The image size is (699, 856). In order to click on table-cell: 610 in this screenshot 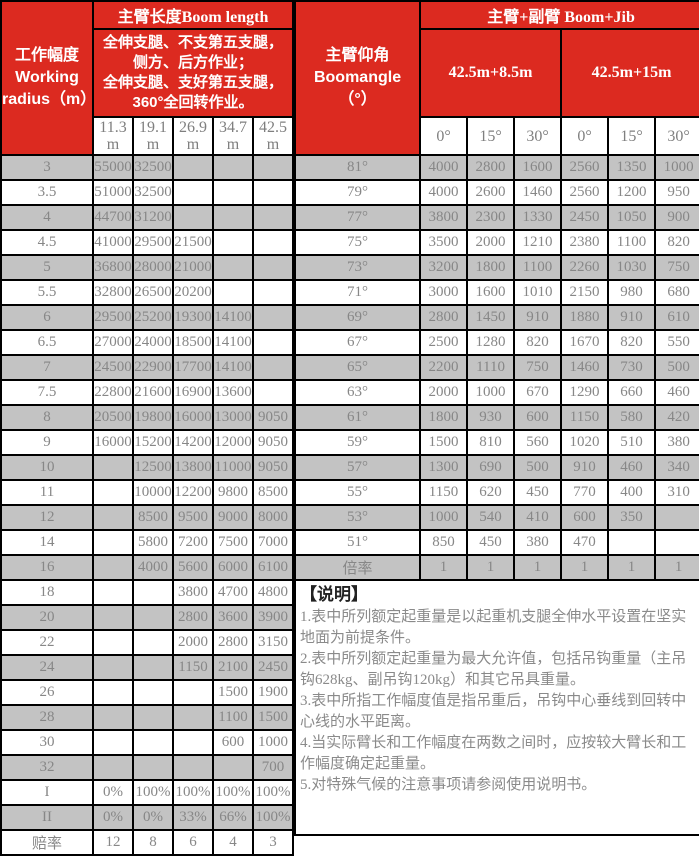, I will do `click(676, 317)`.